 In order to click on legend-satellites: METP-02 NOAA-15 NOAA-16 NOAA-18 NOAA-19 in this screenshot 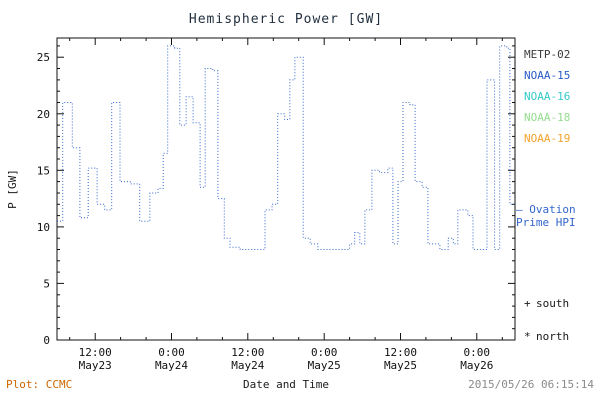, I will do `click(562, 96)`.